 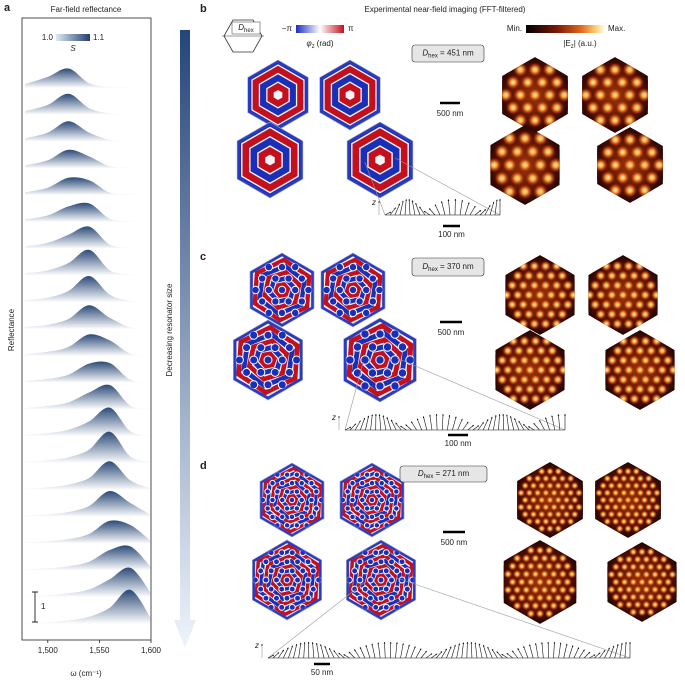 I want to click on hex-icon-label: Dhex, so click(x=245, y=28).